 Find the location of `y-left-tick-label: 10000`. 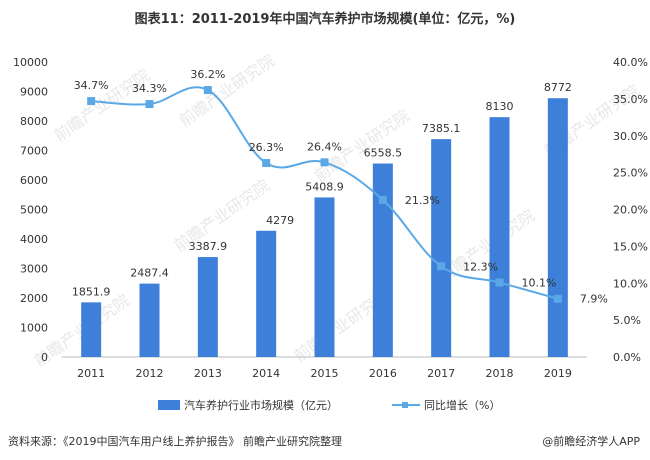

y-left-tick-label: 10000 is located at coordinates (30, 62).